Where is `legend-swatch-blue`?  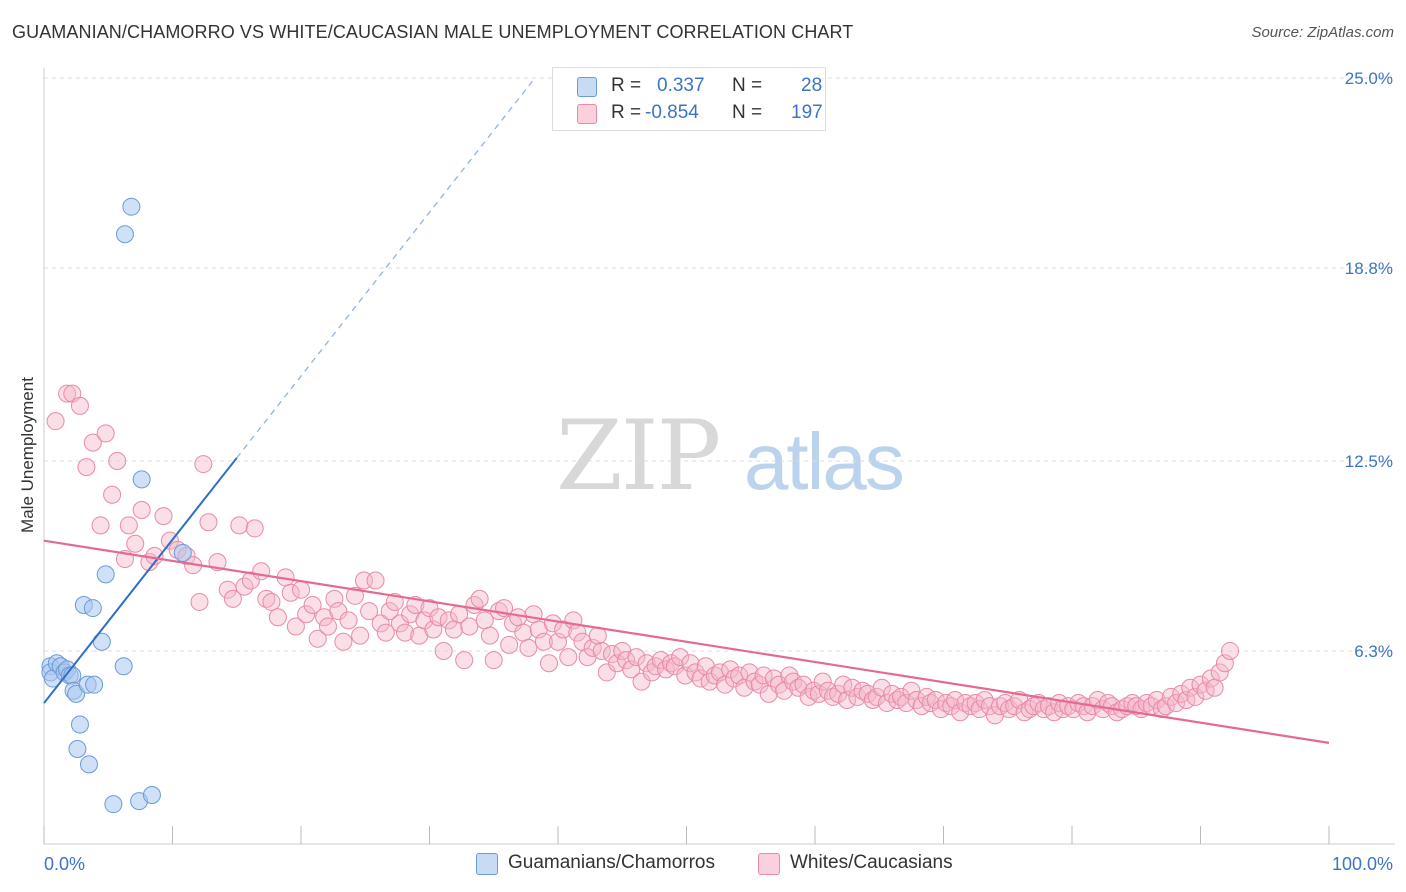
legend-swatch-blue is located at coordinates (587, 87).